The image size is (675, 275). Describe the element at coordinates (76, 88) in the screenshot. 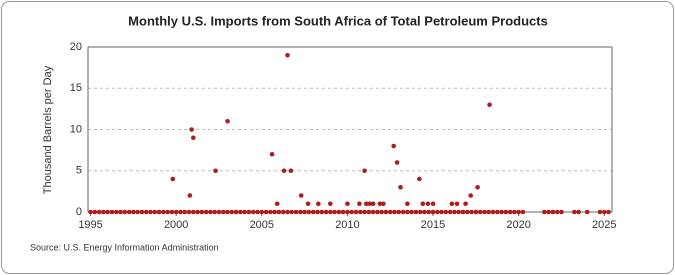

I see `y-tick-label: 15` at that location.